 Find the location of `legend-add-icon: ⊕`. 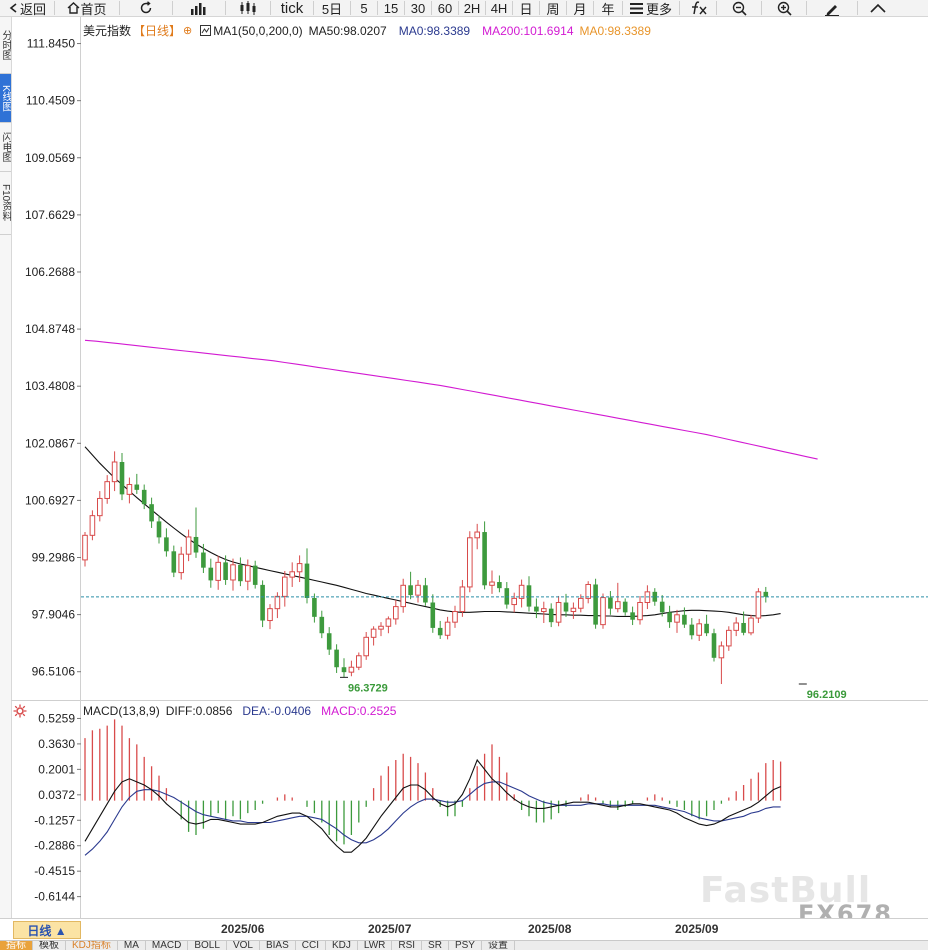

legend-add-icon: ⊕ is located at coordinates (188, 31).